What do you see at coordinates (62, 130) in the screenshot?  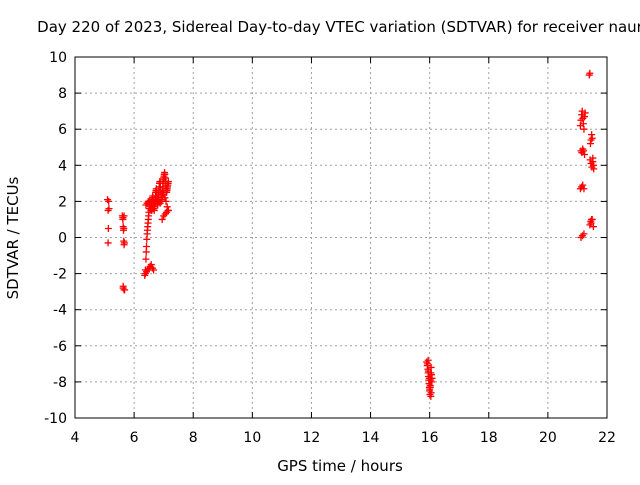 I see `y-tick-label: 6` at bounding box center [62, 130].